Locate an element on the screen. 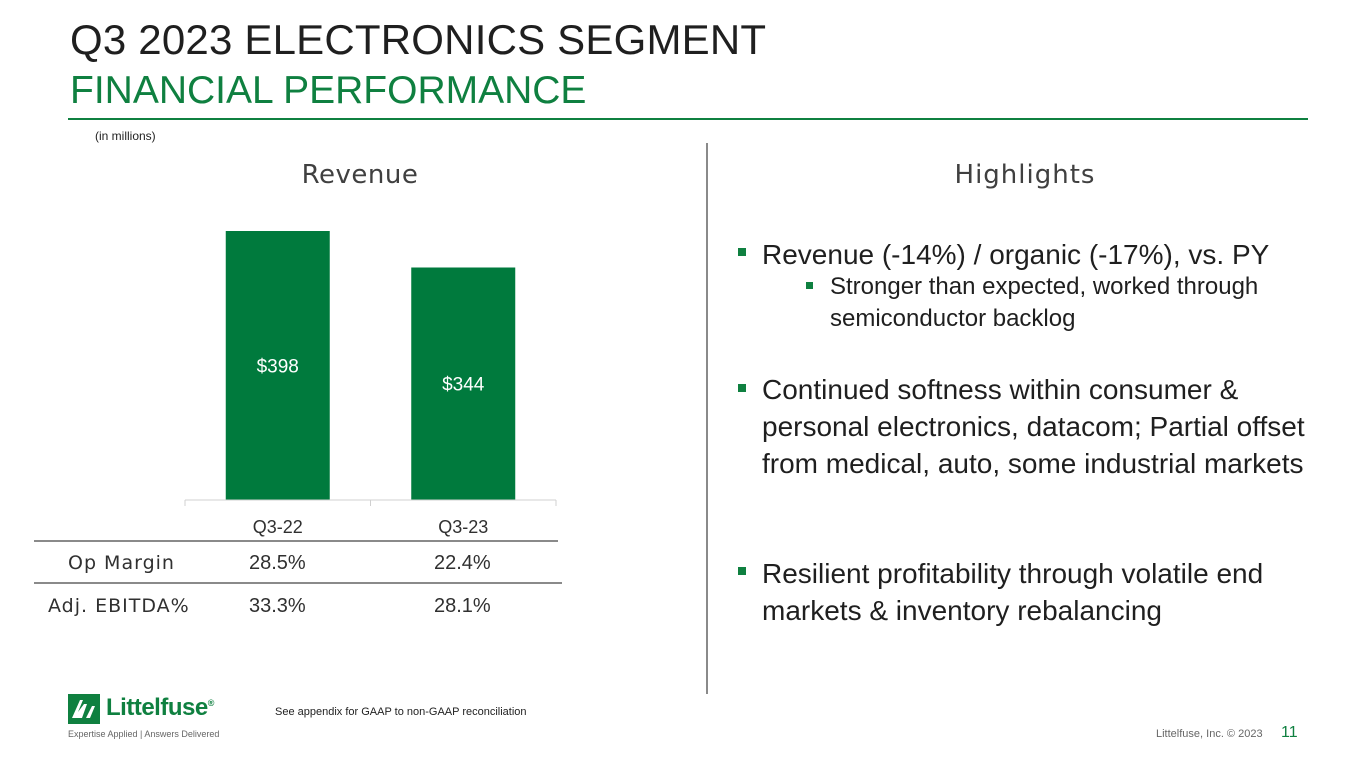 The image size is (1365, 768). table-rule-top is located at coordinates (296, 541).